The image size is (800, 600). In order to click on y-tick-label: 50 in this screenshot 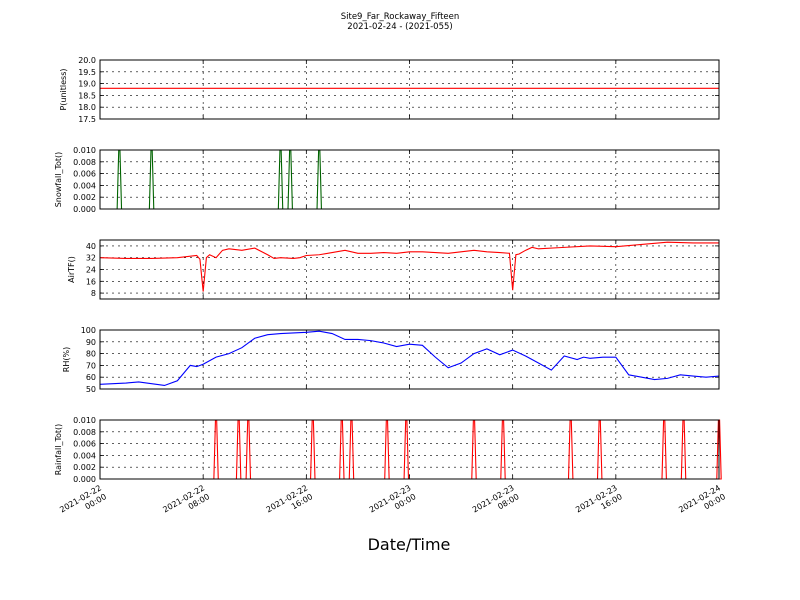, I will do `click(91, 389)`.